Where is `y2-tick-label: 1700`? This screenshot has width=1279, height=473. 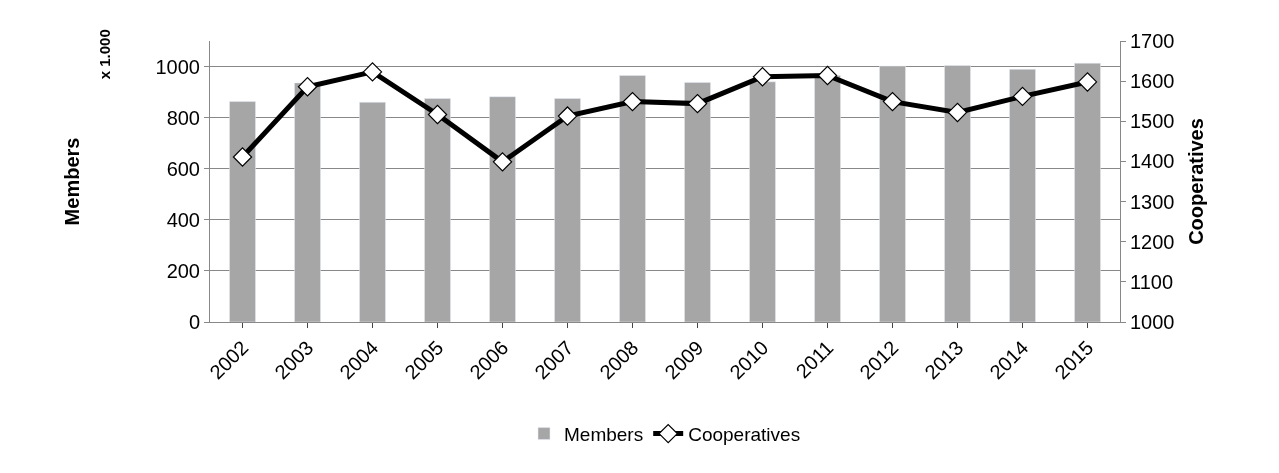 y2-tick-label: 1700 is located at coordinates (1152, 41).